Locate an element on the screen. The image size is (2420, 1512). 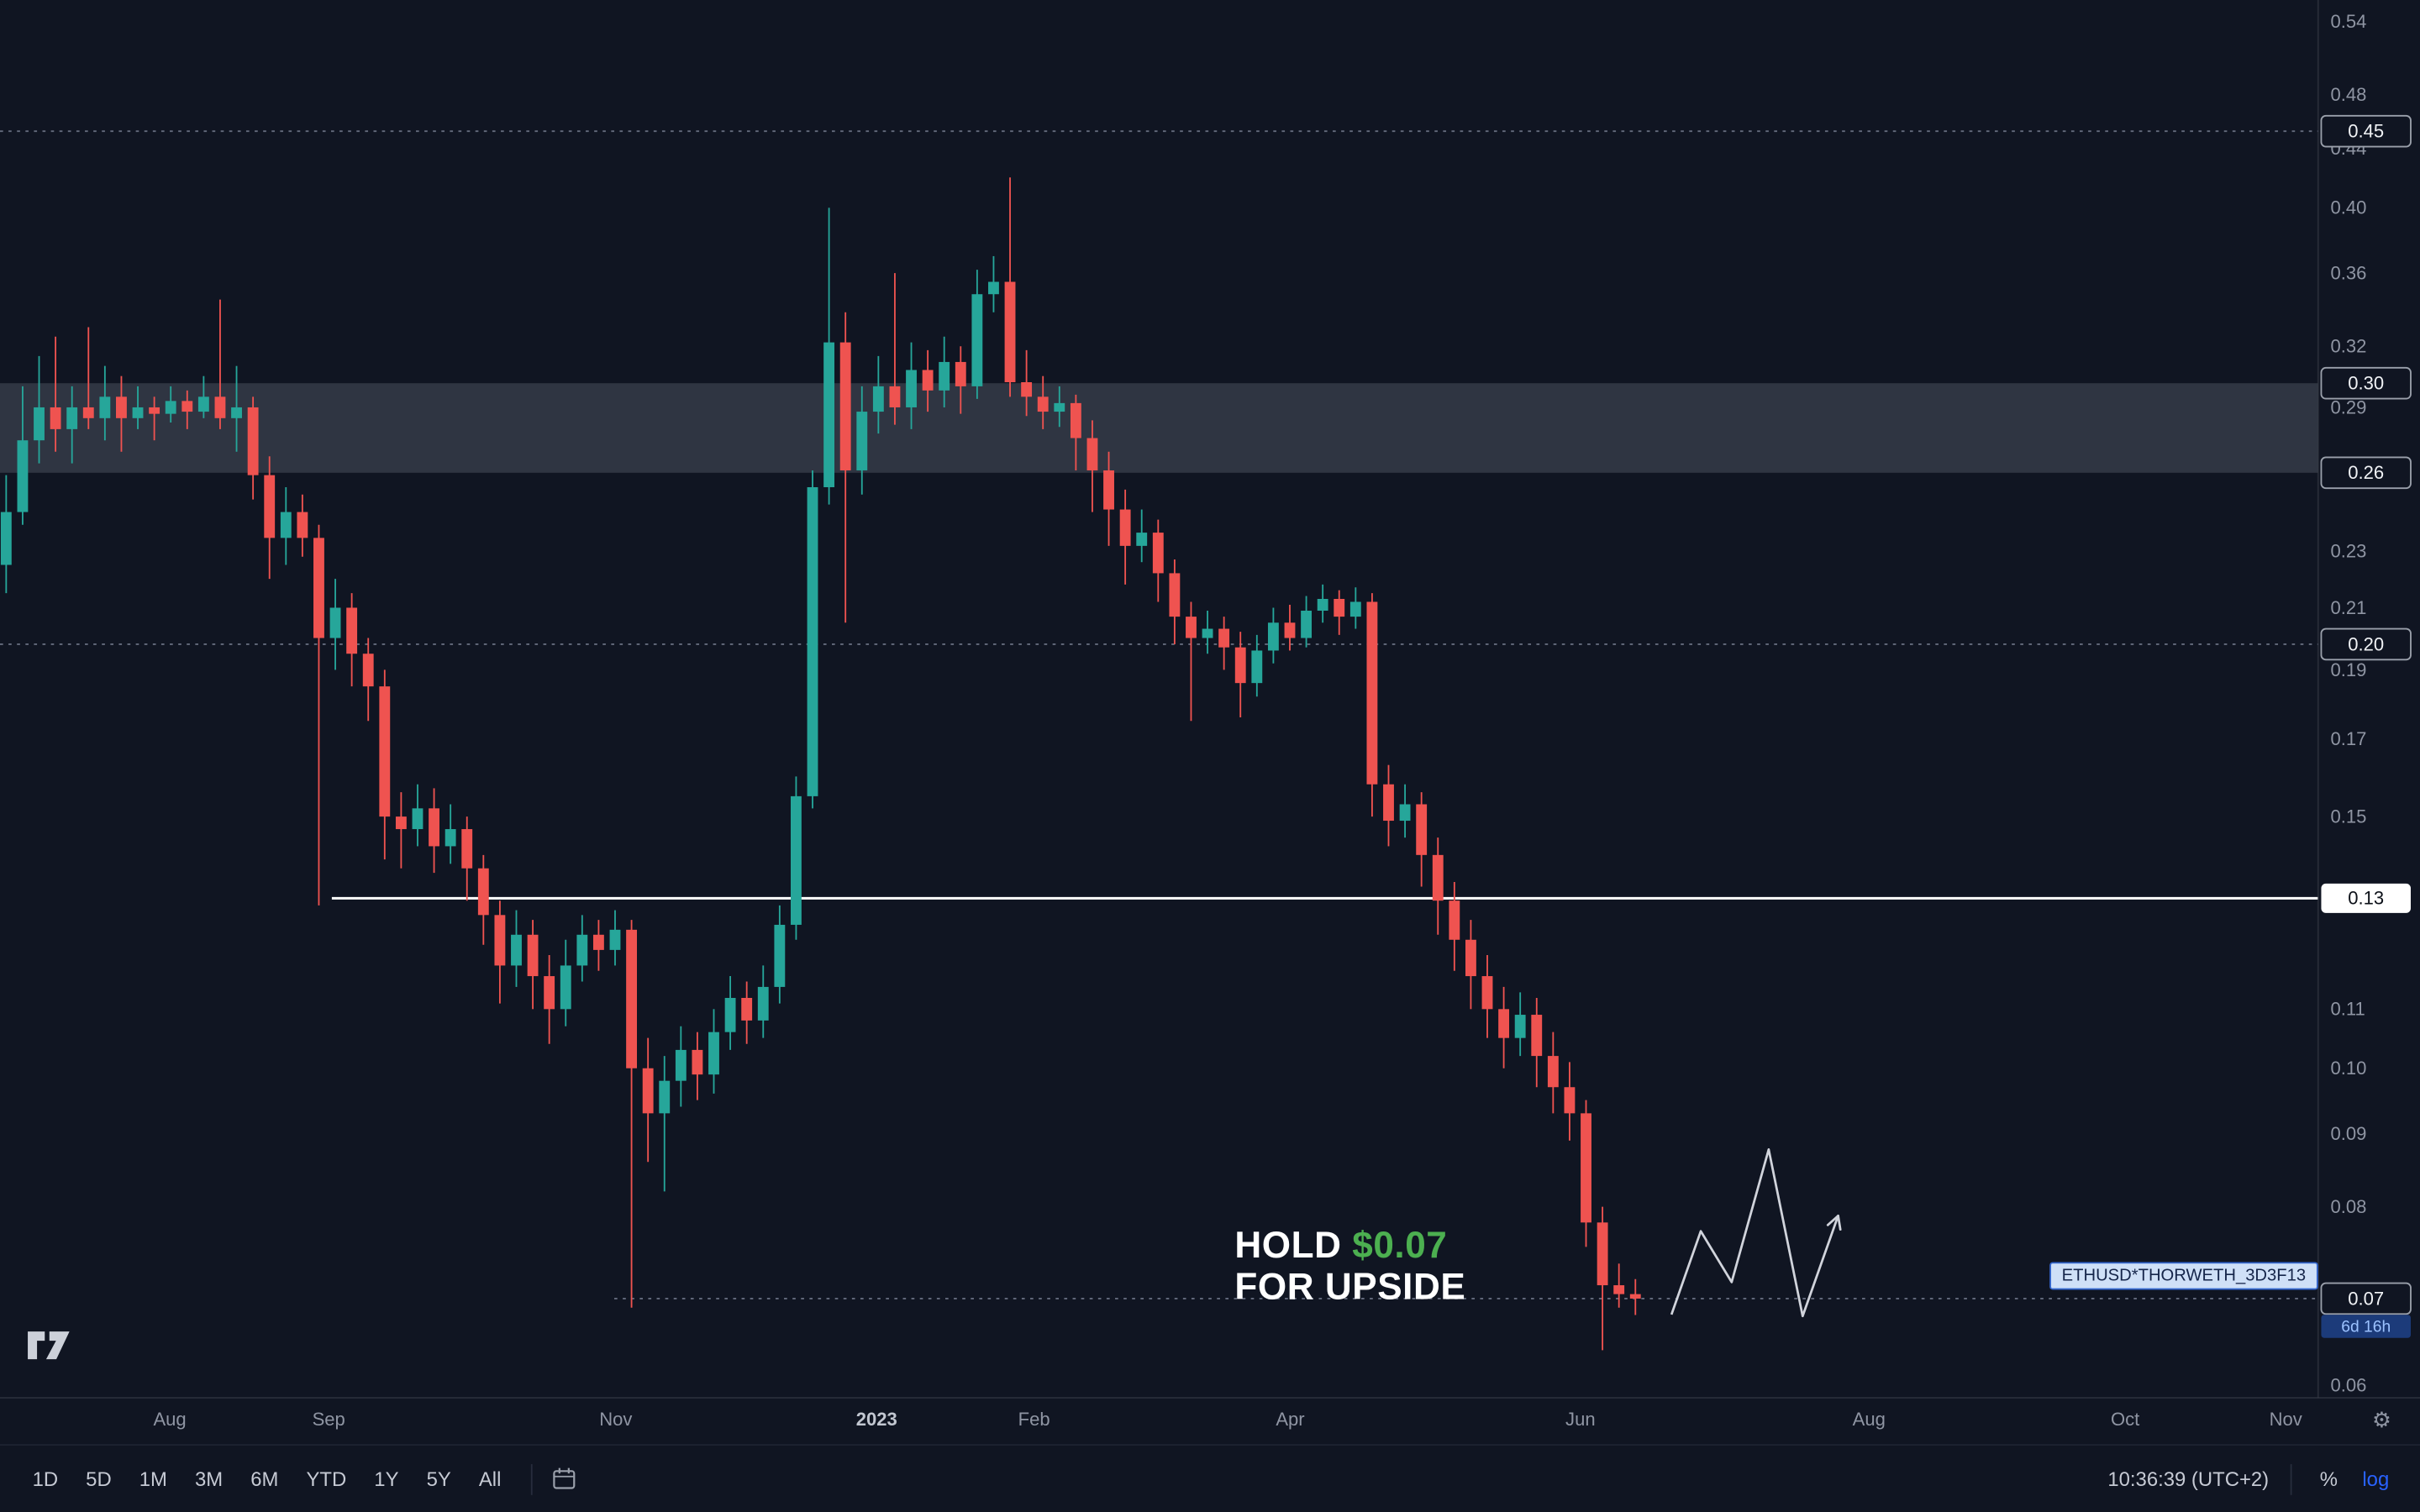
log-scale-button: log is located at coordinates (2376, 1479).